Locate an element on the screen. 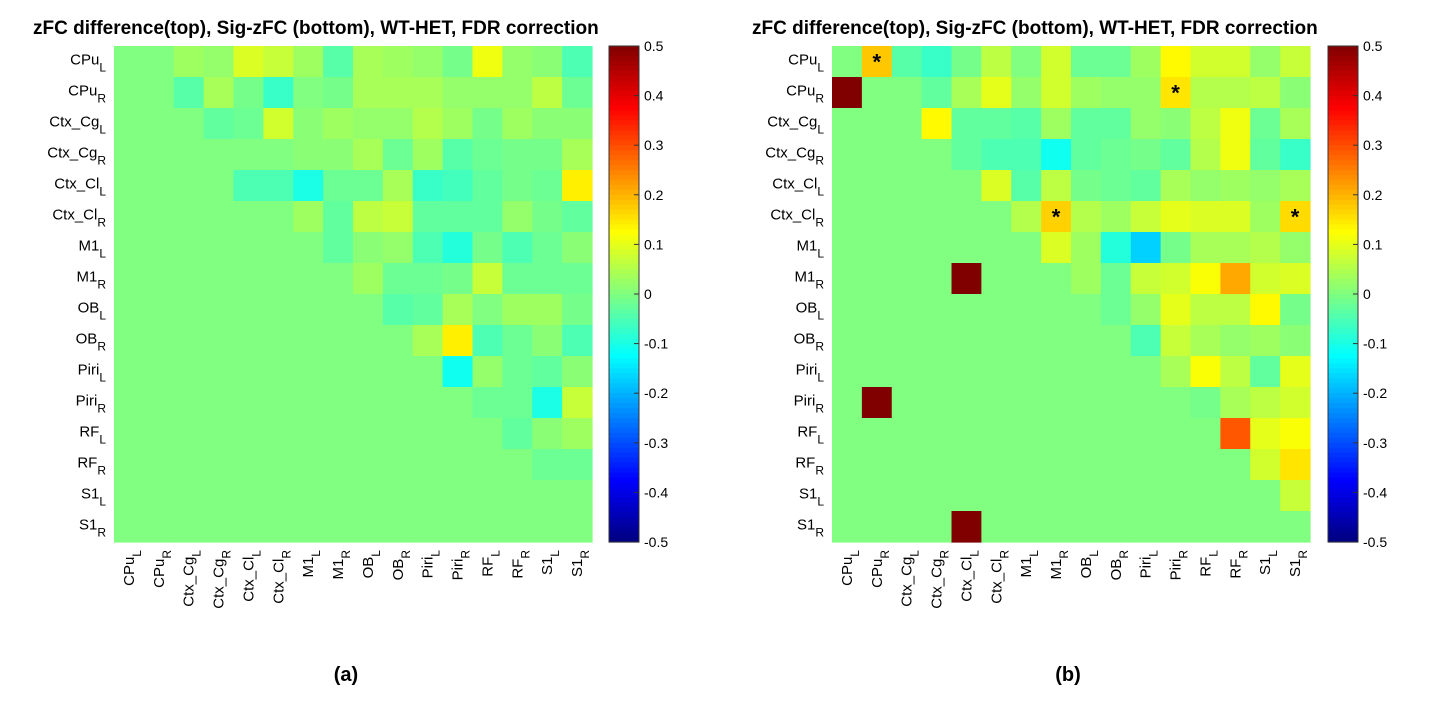 Image resolution: width=1443 pixels, height=716 pixels. row-label: Ctx_CgL is located at coordinates (795, 125).